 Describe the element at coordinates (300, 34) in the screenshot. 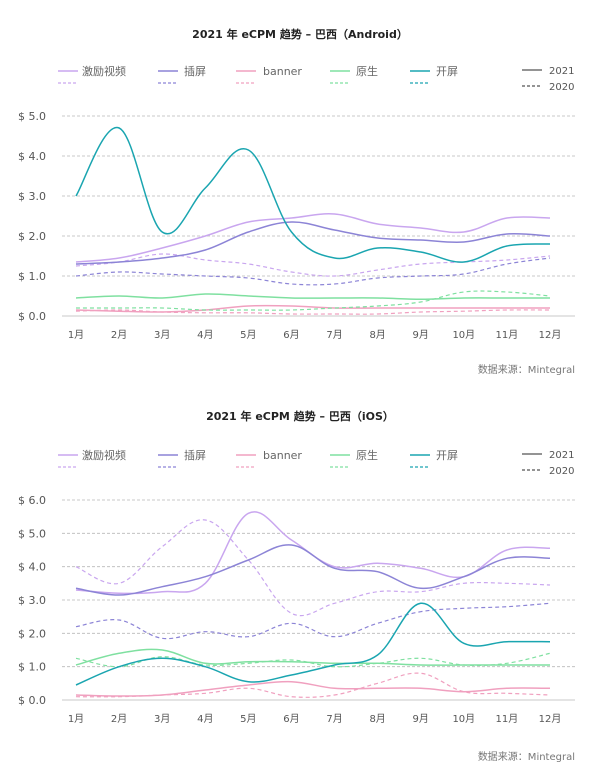

I see `chart-title: 2021 年 eCPM 趋势 – 巴西（Android）` at that location.